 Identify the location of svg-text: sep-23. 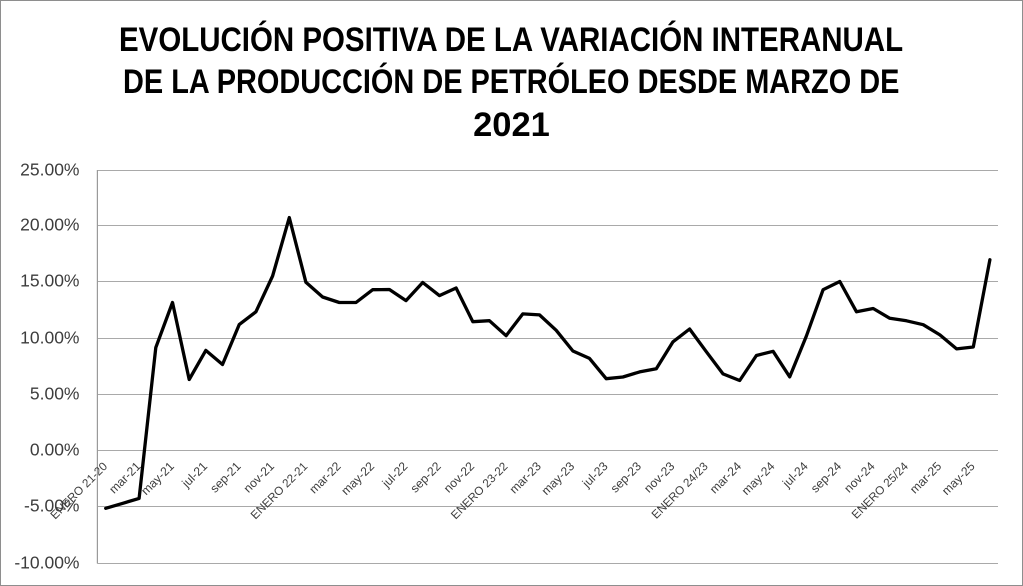
(626, 477).